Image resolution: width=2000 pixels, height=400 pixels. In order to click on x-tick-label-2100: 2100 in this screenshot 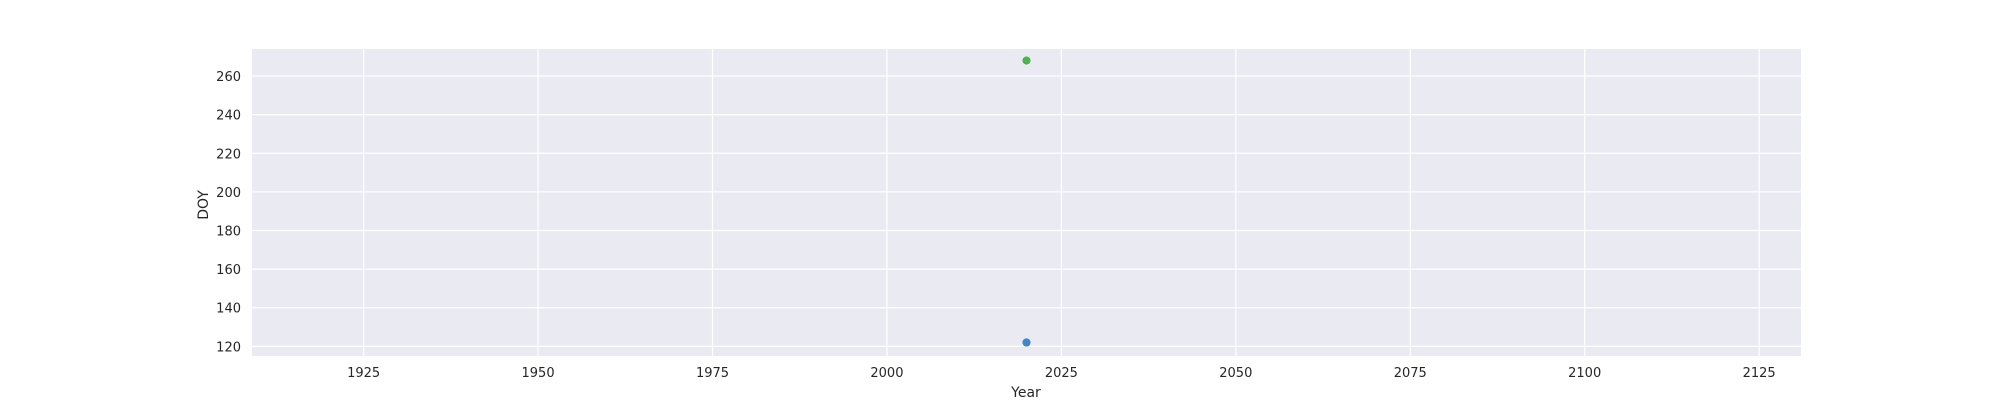, I will do `click(1584, 373)`.